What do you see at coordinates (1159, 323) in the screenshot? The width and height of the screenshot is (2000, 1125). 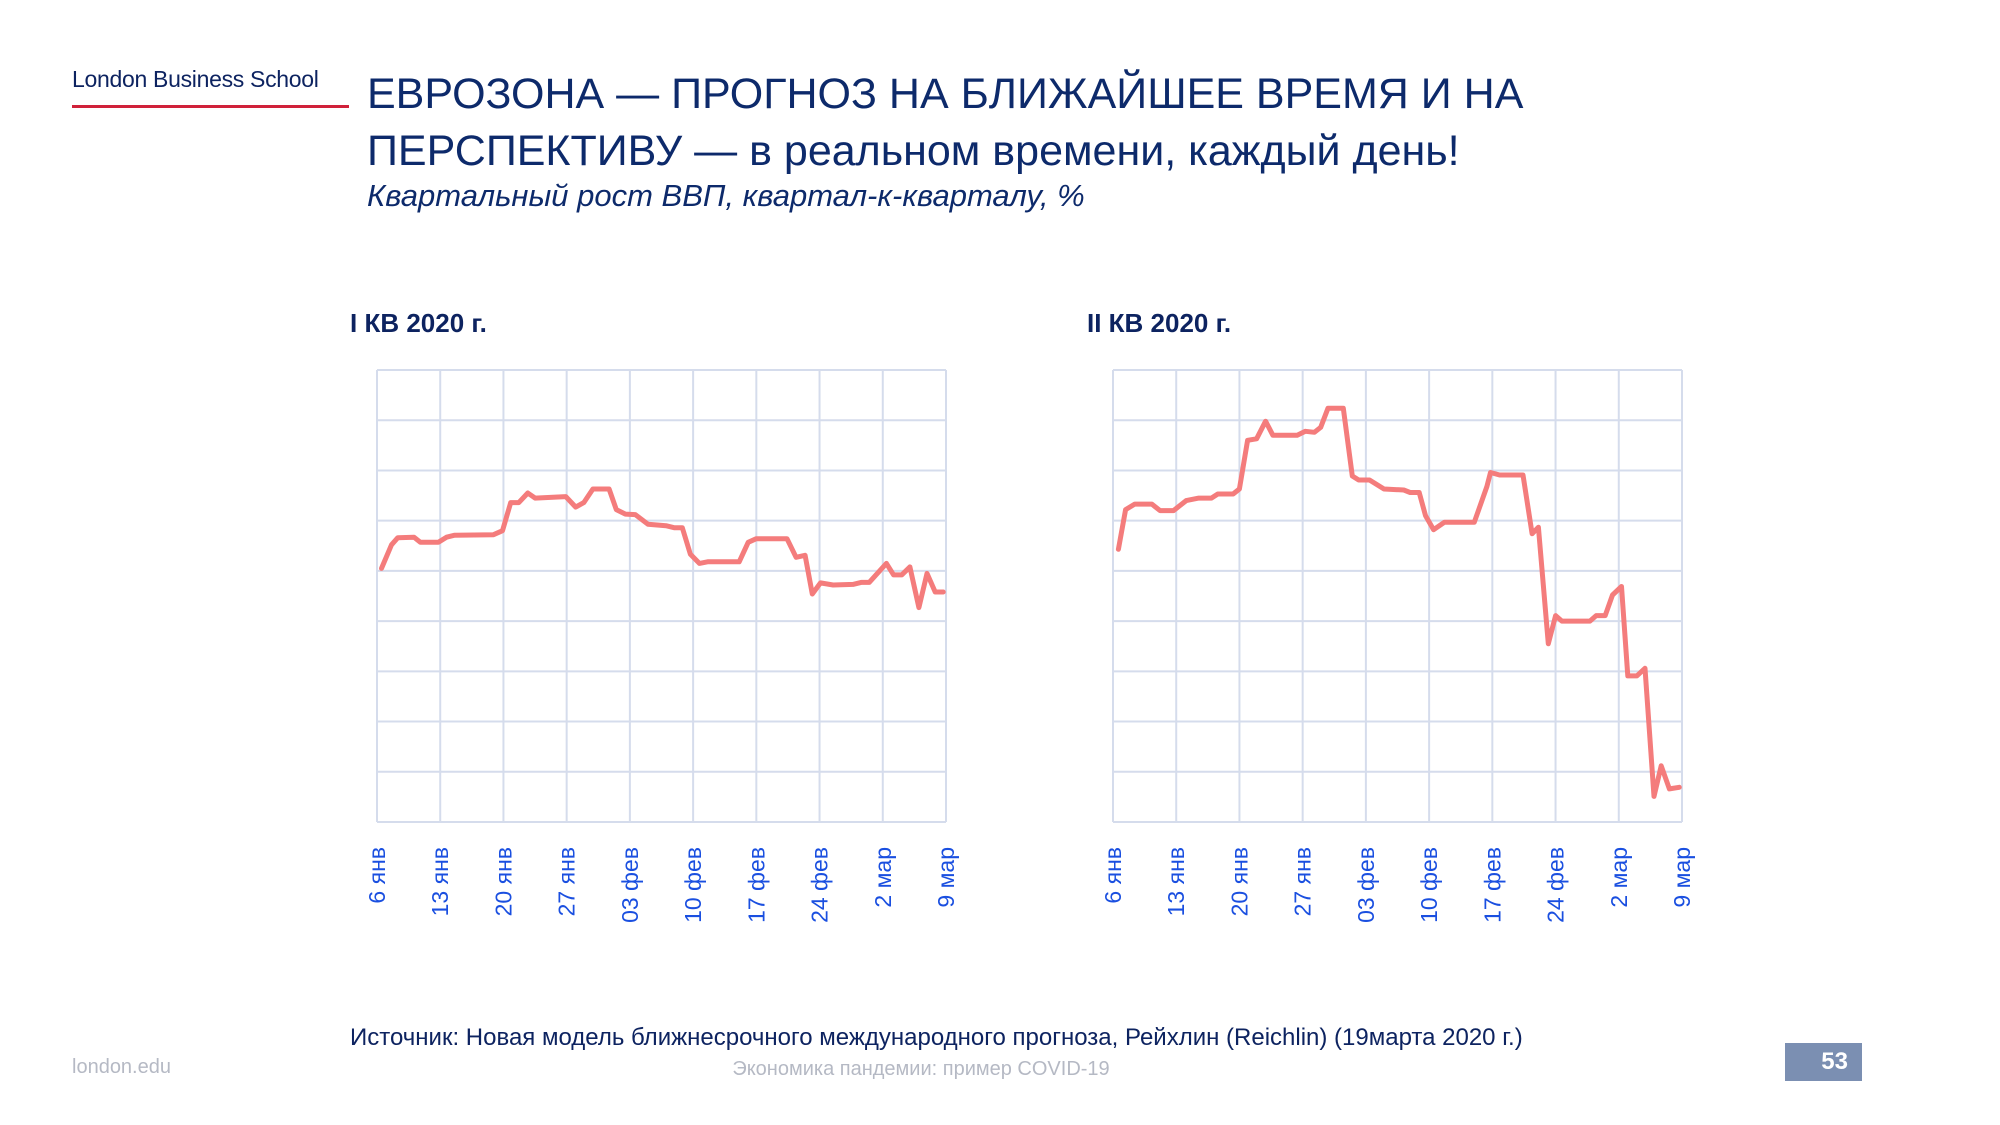 I see `chart-2-title: II КВ 2020 г.` at bounding box center [1159, 323].